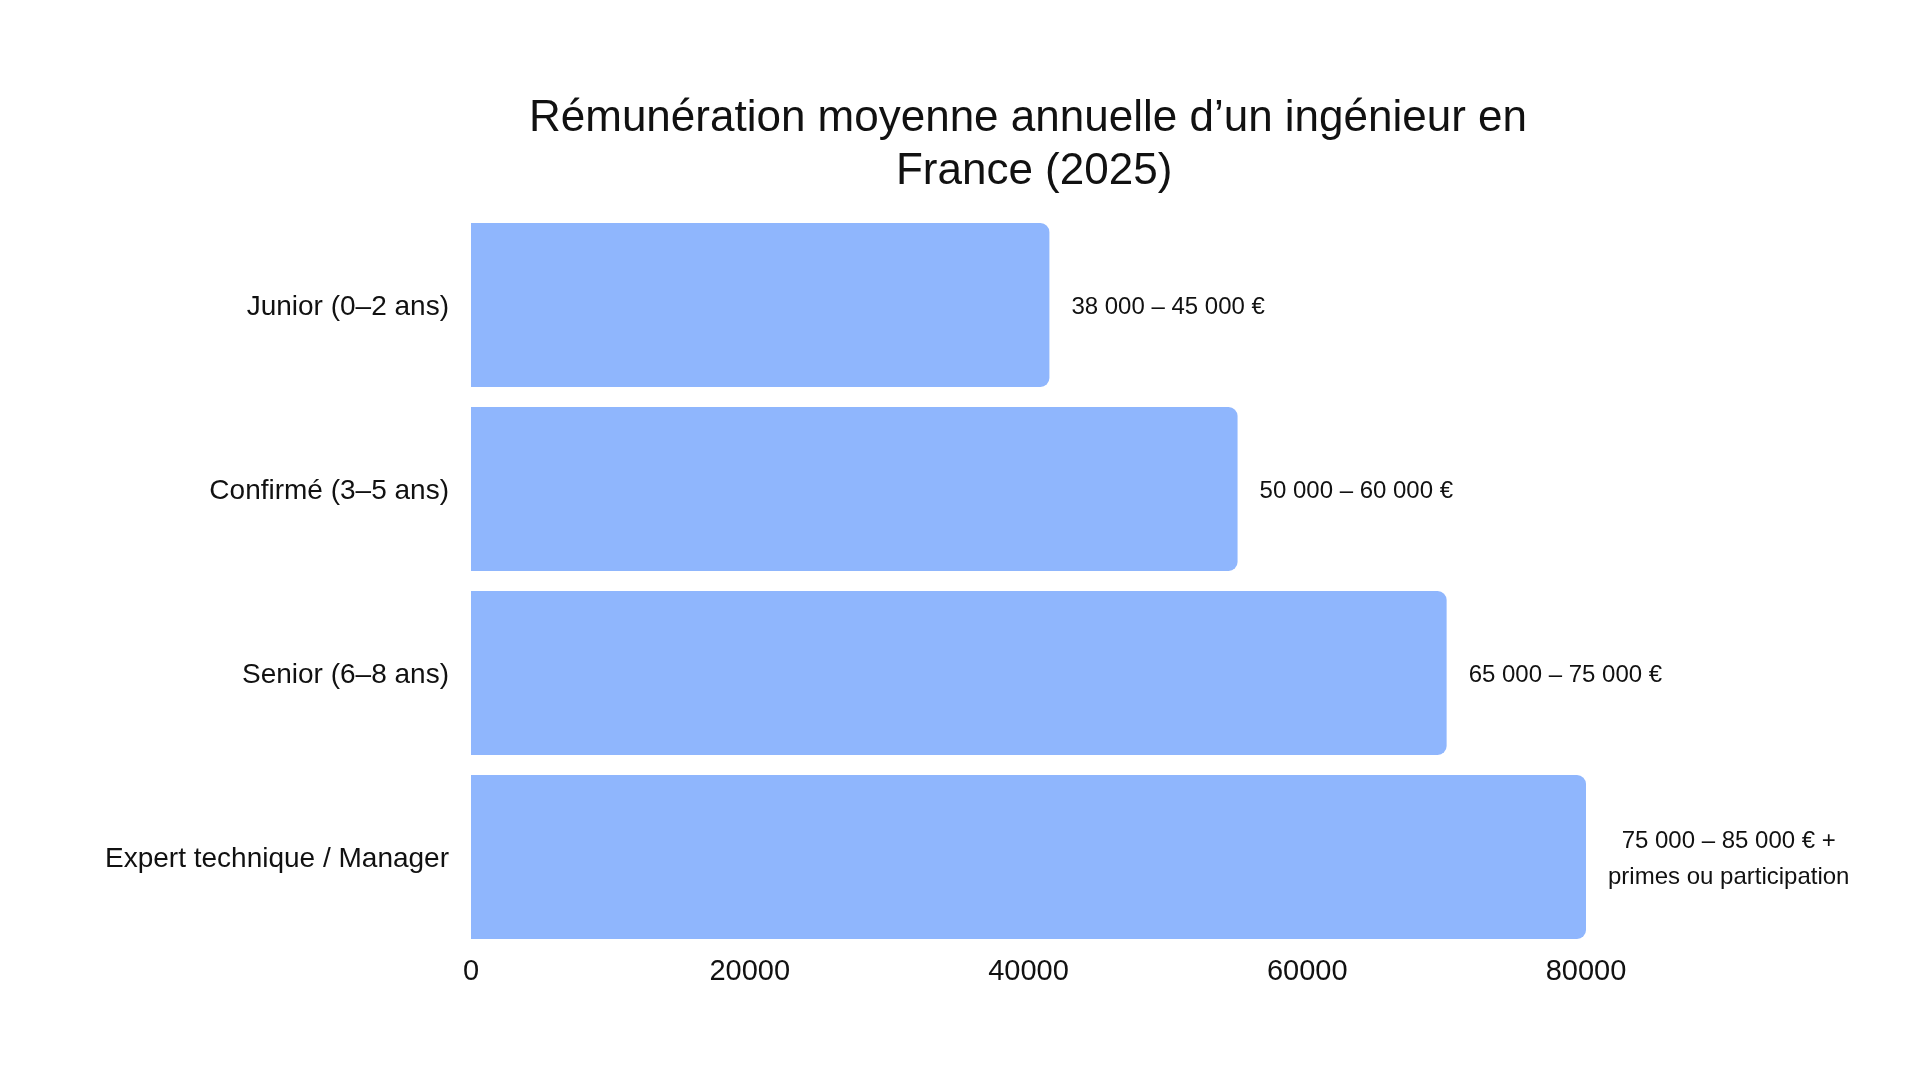 Image resolution: width=1920 pixels, height=1080 pixels. What do you see at coordinates (1356, 489) in the screenshot?
I see `annotation: 50 000 – 60 000 €` at bounding box center [1356, 489].